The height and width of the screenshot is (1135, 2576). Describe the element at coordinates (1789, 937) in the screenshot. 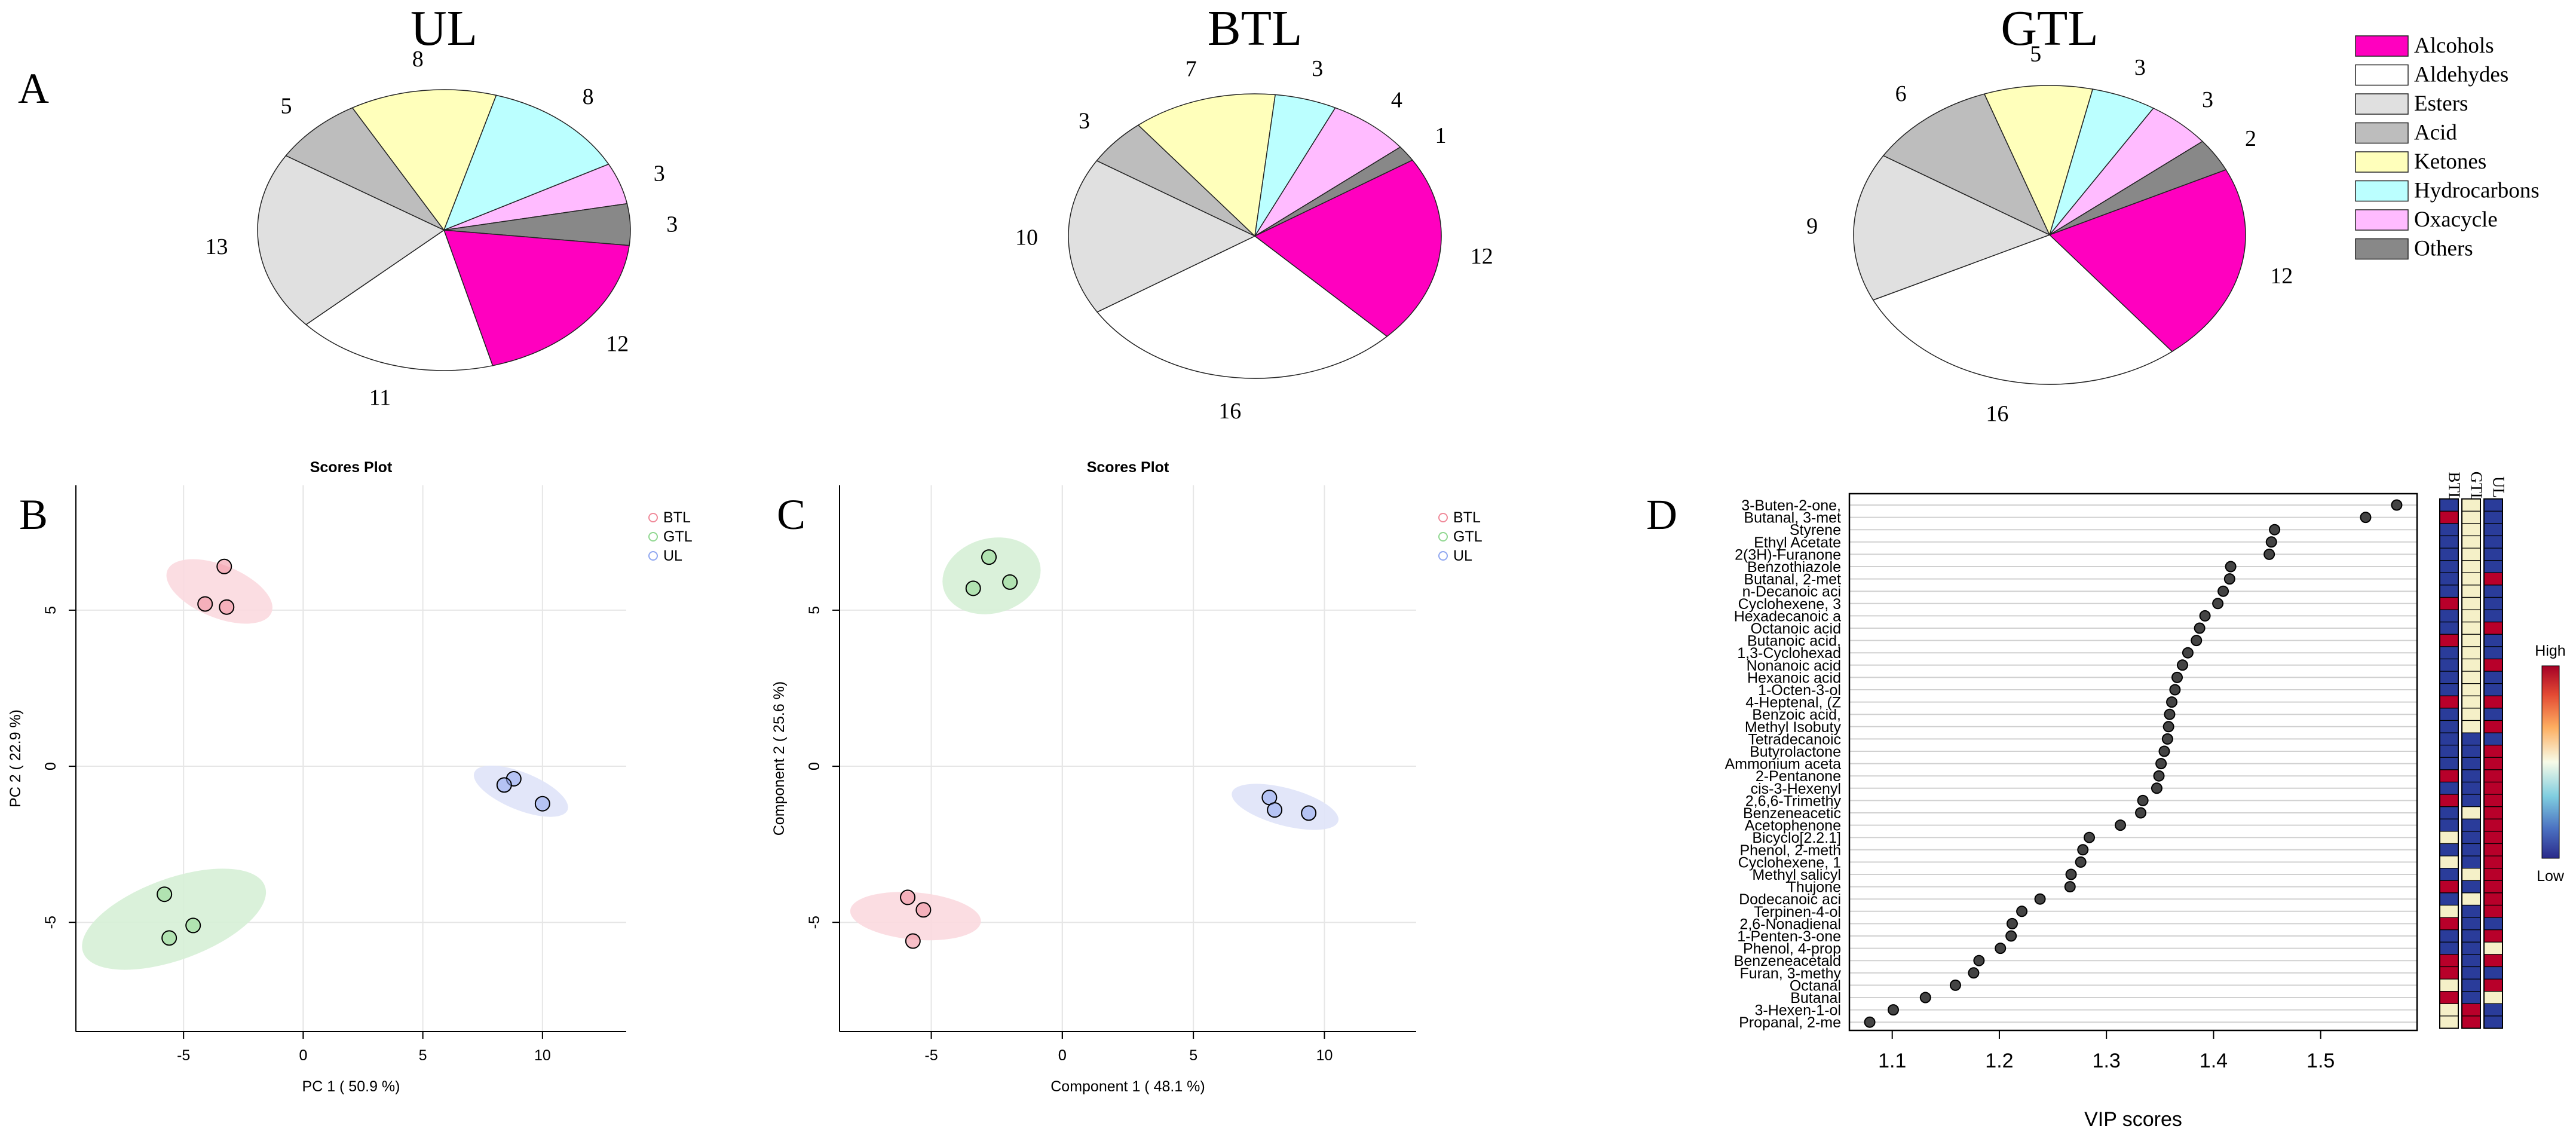

I see `vip-feature-label: 1-Penten-3-one` at that location.